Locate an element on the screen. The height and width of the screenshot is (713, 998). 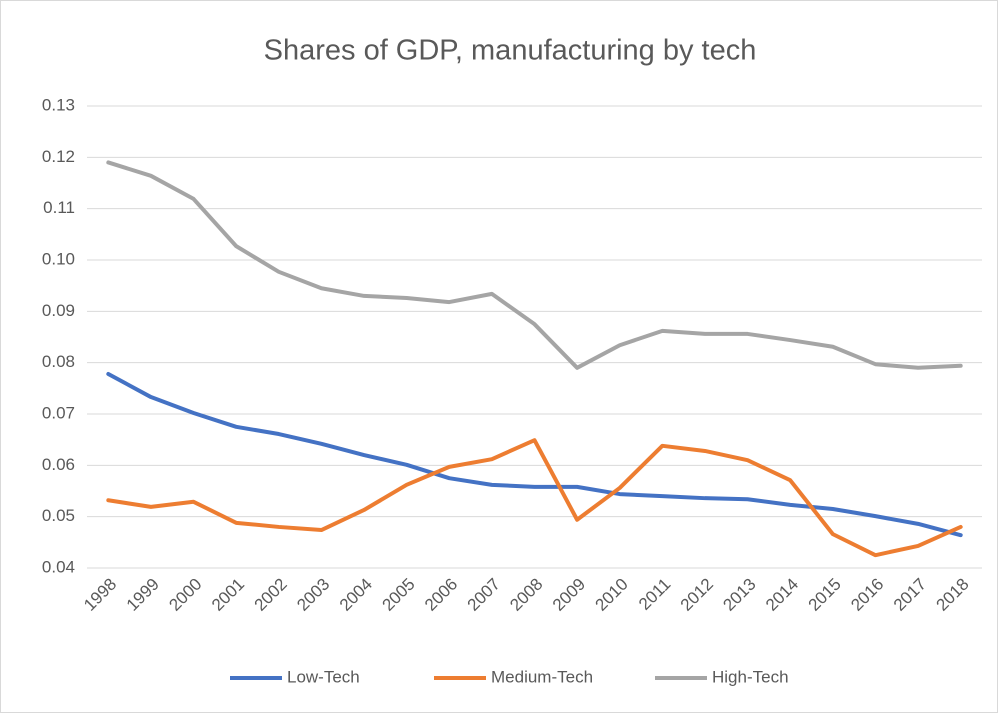
y-tick-label: 0.06 is located at coordinates (58, 464).